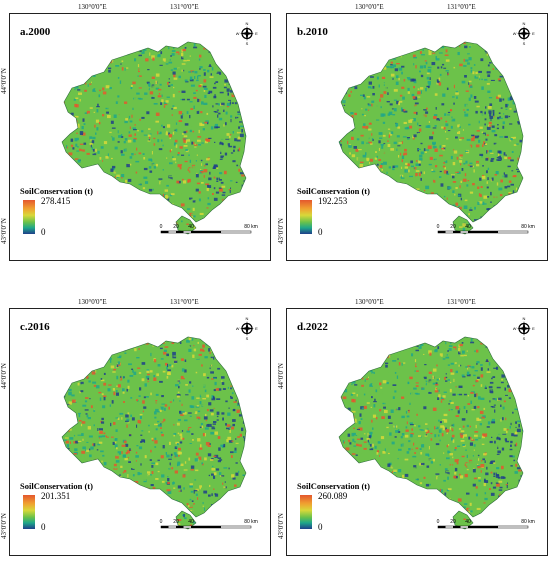 This screenshot has height=563, width=550. Describe the element at coordinates (56, 201) in the screenshot. I see `legend-max-value: 278.415` at that location.